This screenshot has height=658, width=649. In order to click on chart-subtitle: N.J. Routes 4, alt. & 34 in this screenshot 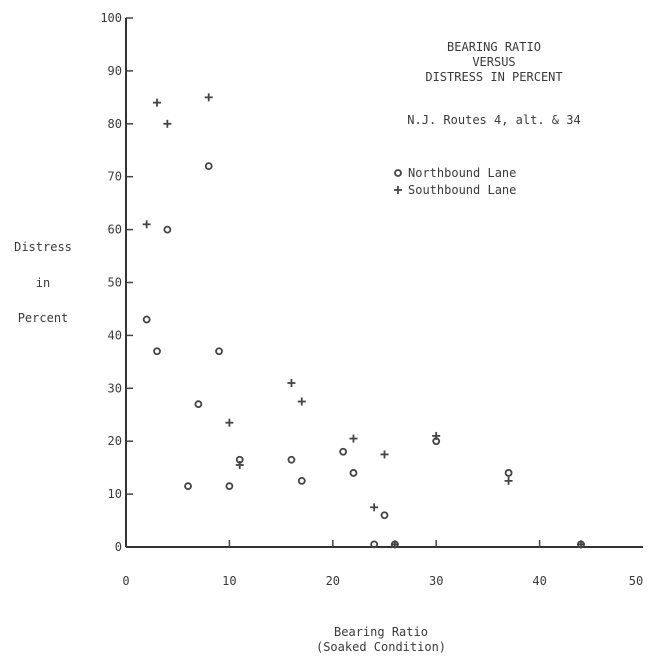, I will do `click(493, 120)`.